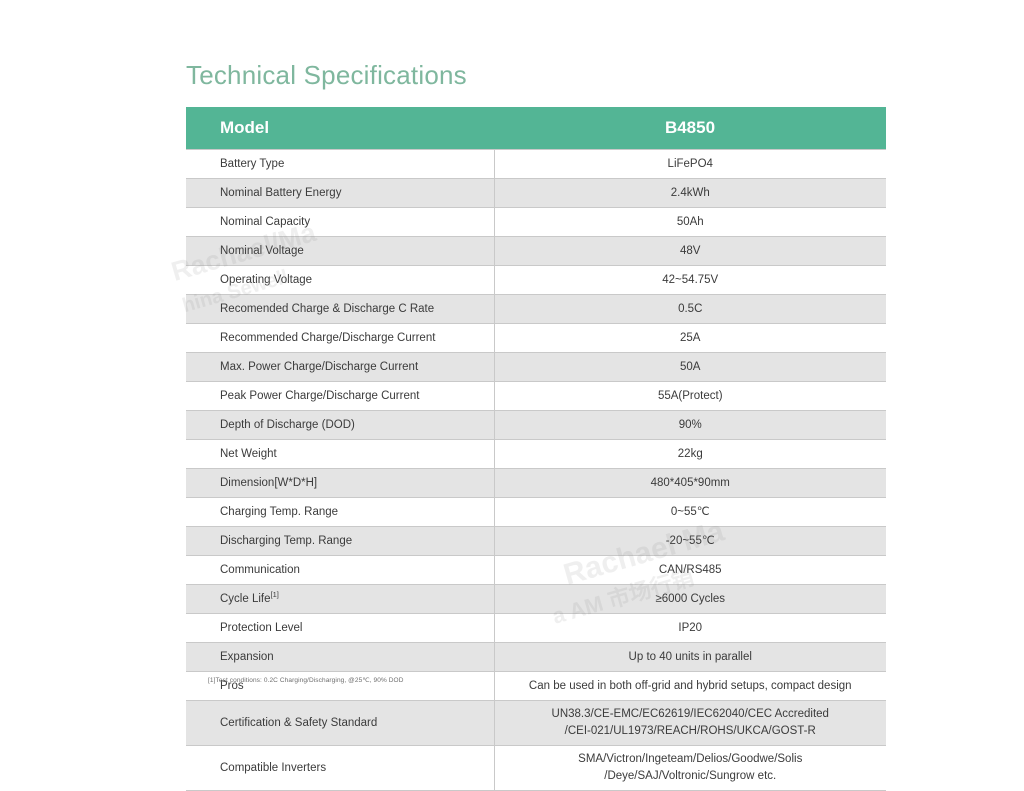 The image size is (1024, 791). Describe the element at coordinates (690, 396) in the screenshot. I see `spec-value: 55A(Protect)` at that location.